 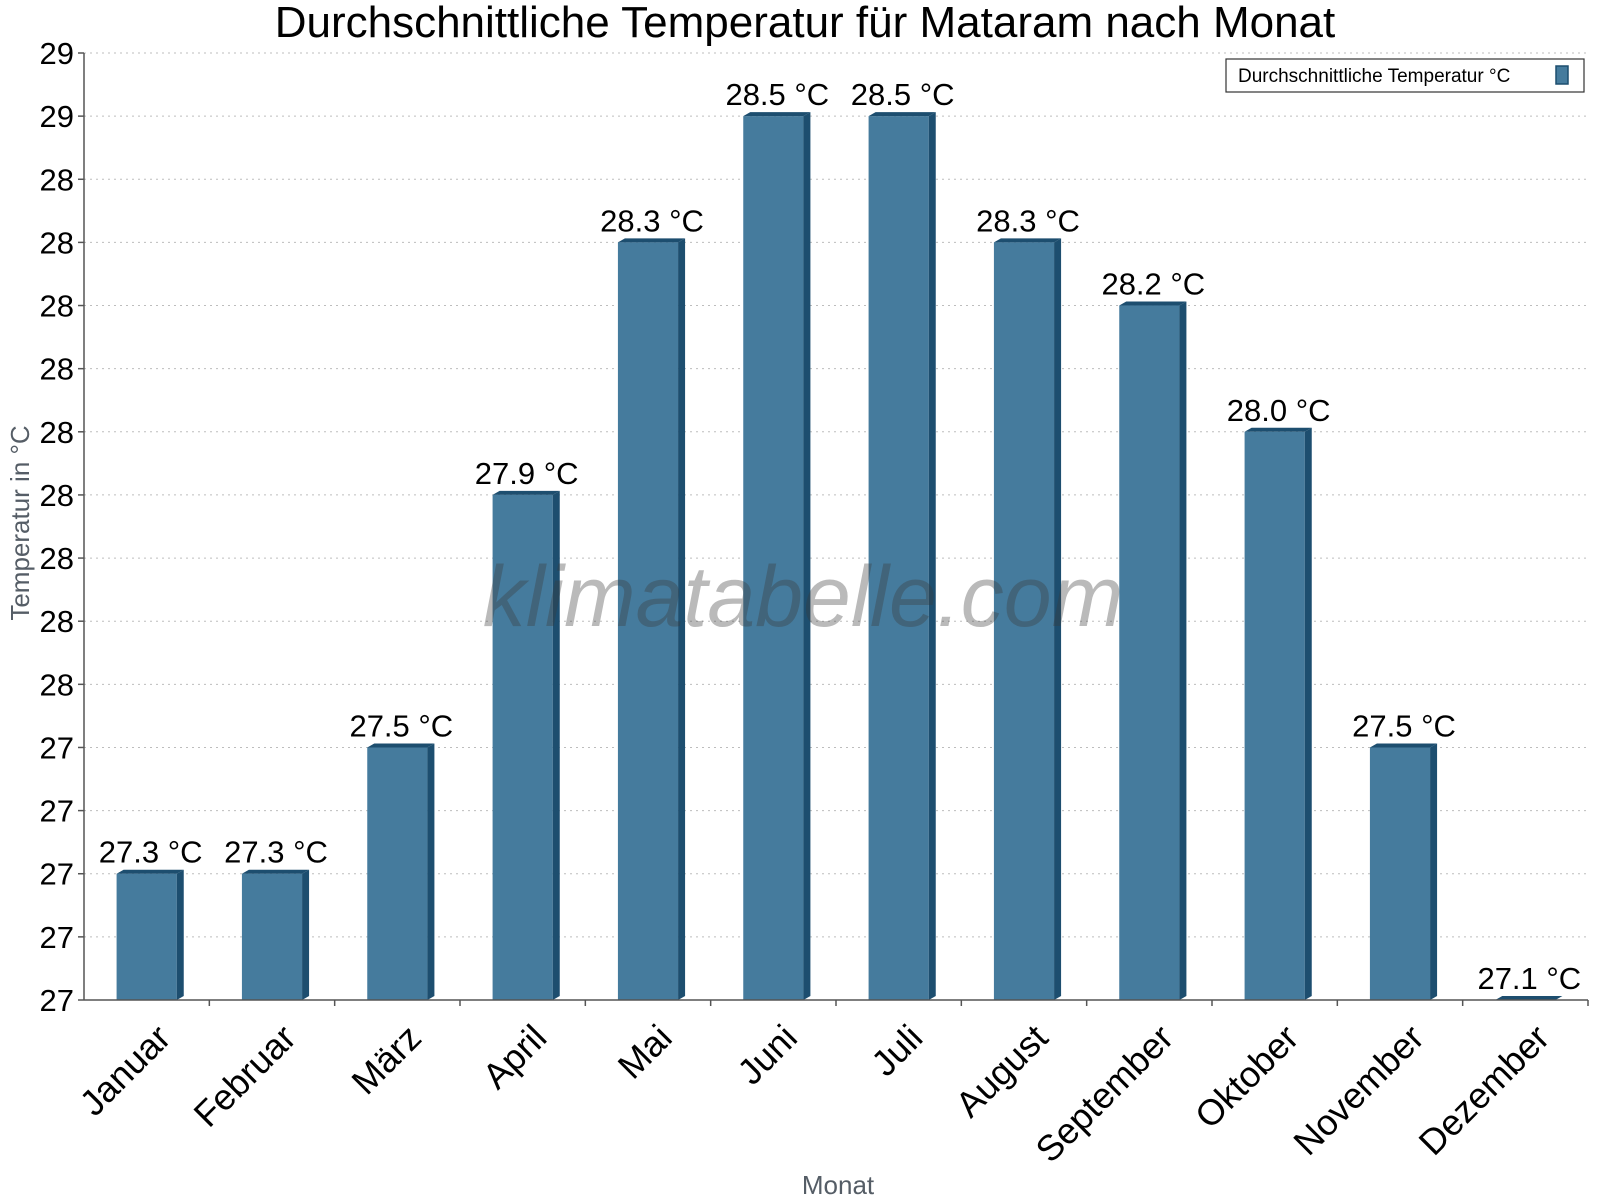 What do you see at coordinates (1279, 410) in the screenshot?
I see `data-label: 28.0 °C` at bounding box center [1279, 410].